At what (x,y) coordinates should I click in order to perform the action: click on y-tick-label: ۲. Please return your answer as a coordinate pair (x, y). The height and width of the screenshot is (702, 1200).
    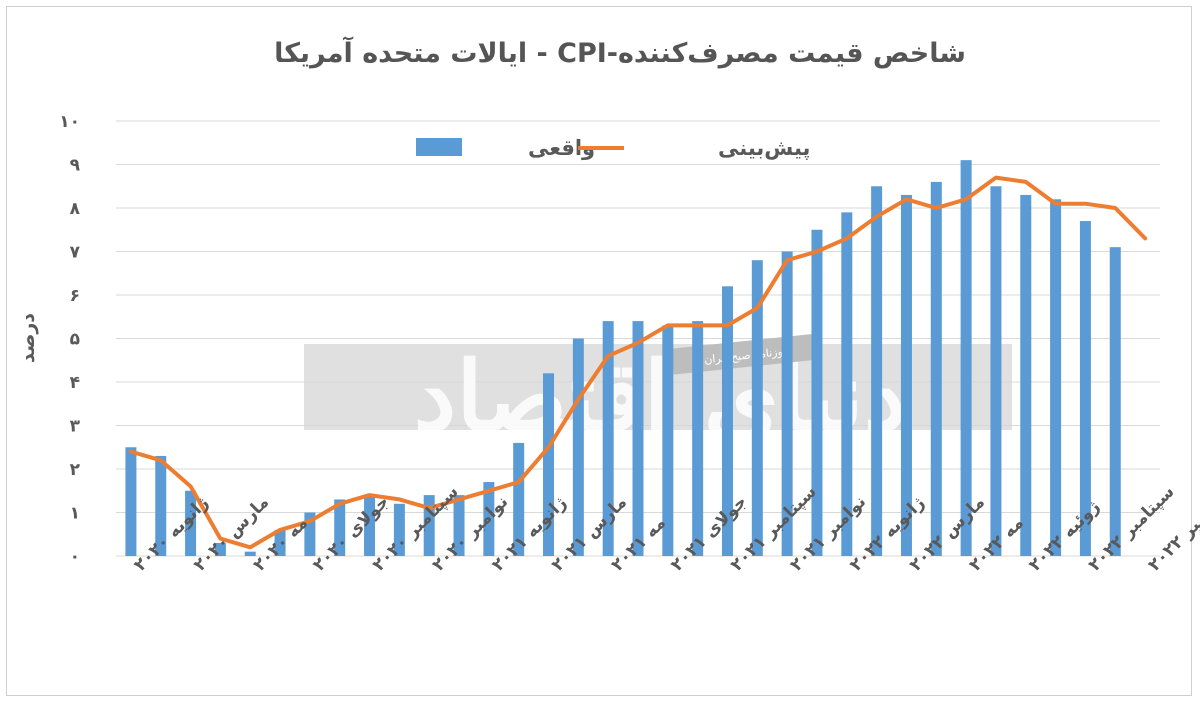
    Looking at the image, I should click on (75, 470).